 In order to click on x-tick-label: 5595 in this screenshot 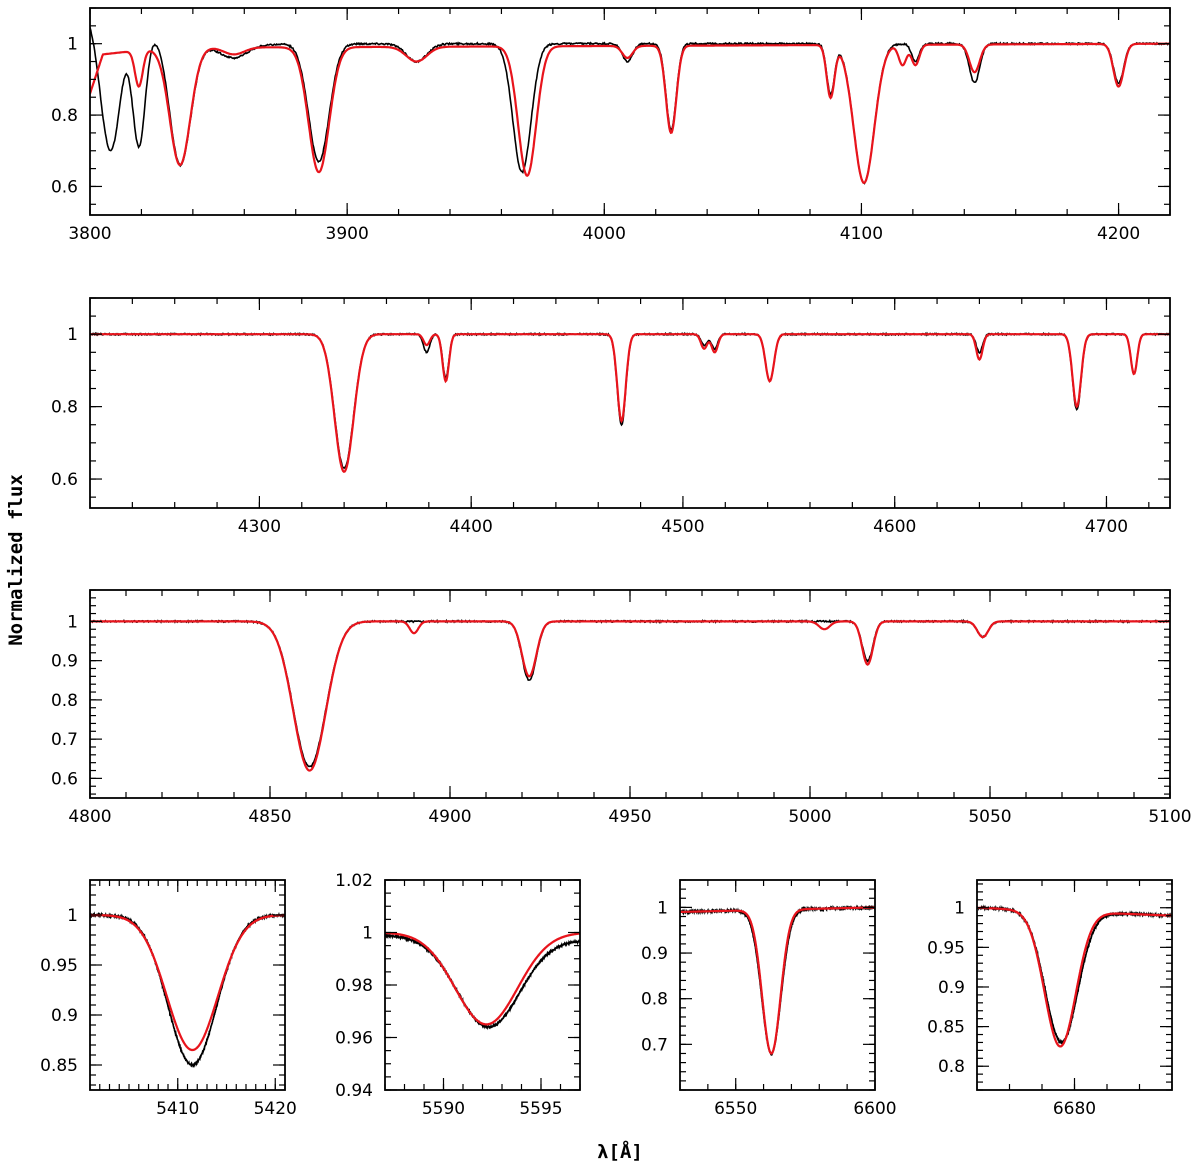, I will do `click(540, 1109)`.